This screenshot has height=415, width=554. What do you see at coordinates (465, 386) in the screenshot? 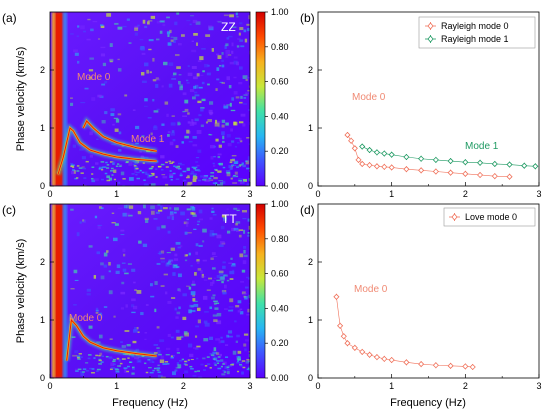
I see `xtick-label-d-2: 2` at bounding box center [465, 386].